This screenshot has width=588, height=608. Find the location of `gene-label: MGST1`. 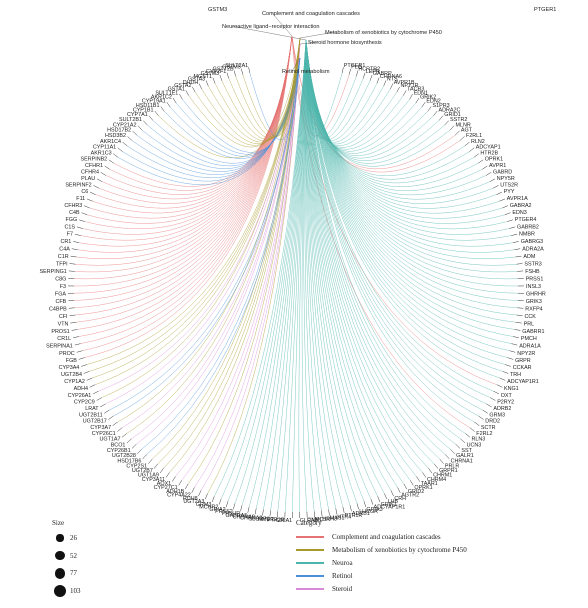

gene-label: MGST1 is located at coordinates (203, 77).